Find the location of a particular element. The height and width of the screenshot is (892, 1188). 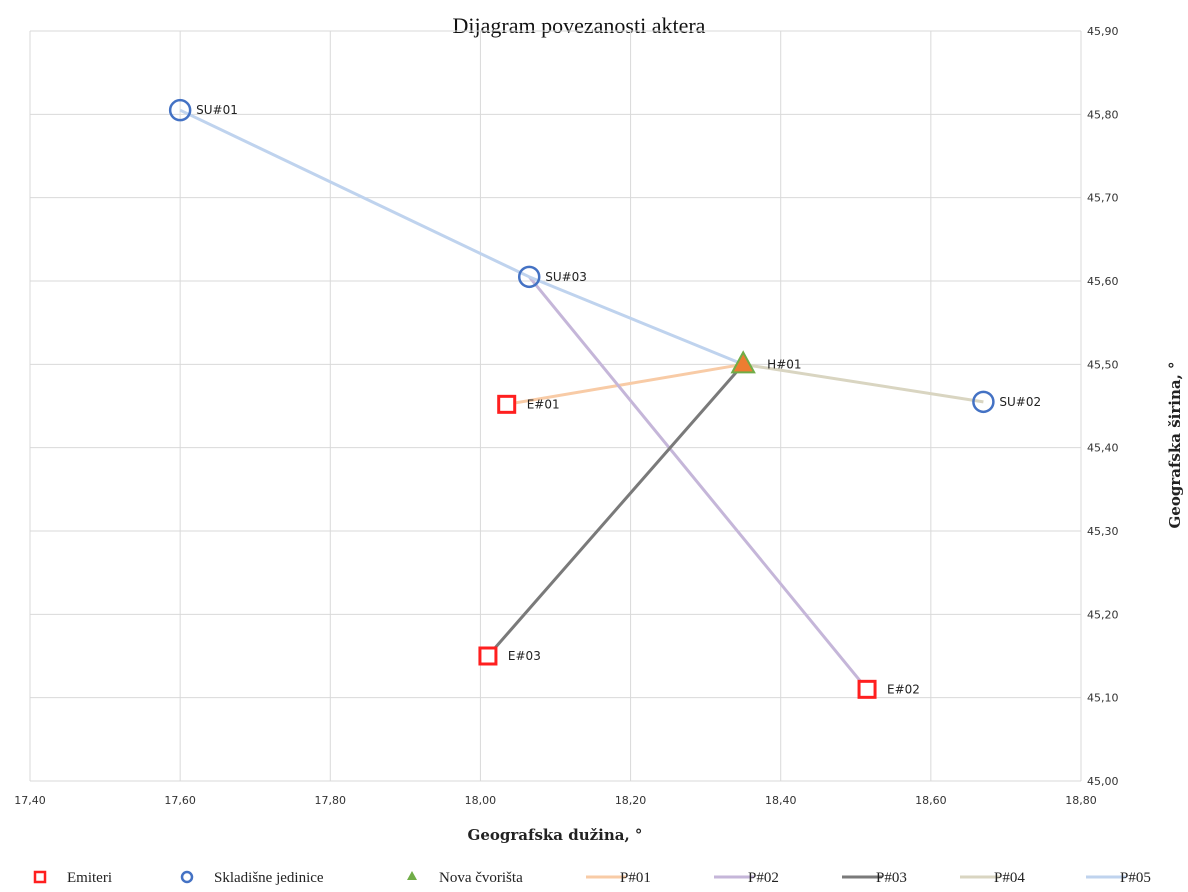

point-label: SU#01 is located at coordinates (217, 110).